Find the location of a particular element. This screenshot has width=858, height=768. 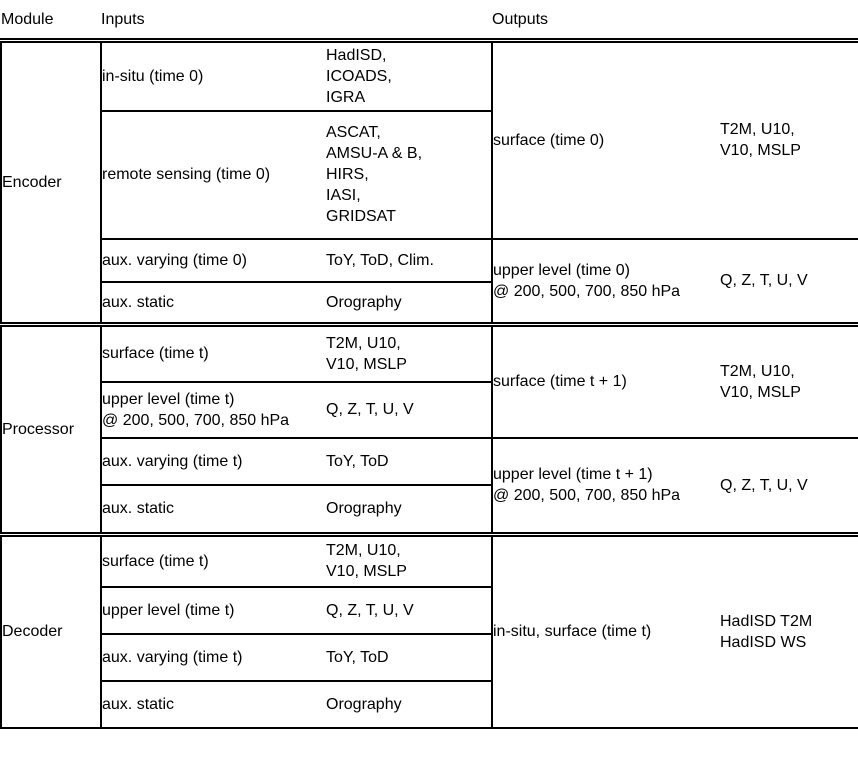

column-header-outputs: Outputs is located at coordinates (675, 21).